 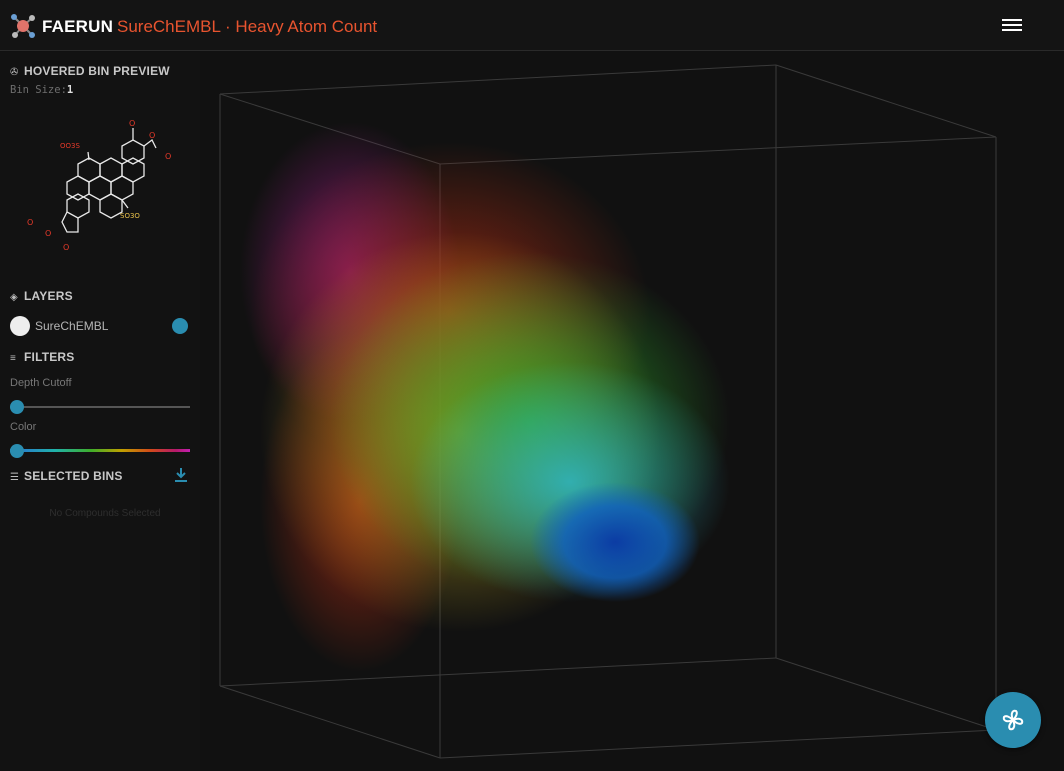 I want to click on layers-heading: ◈ LAYERS, so click(x=41, y=296).